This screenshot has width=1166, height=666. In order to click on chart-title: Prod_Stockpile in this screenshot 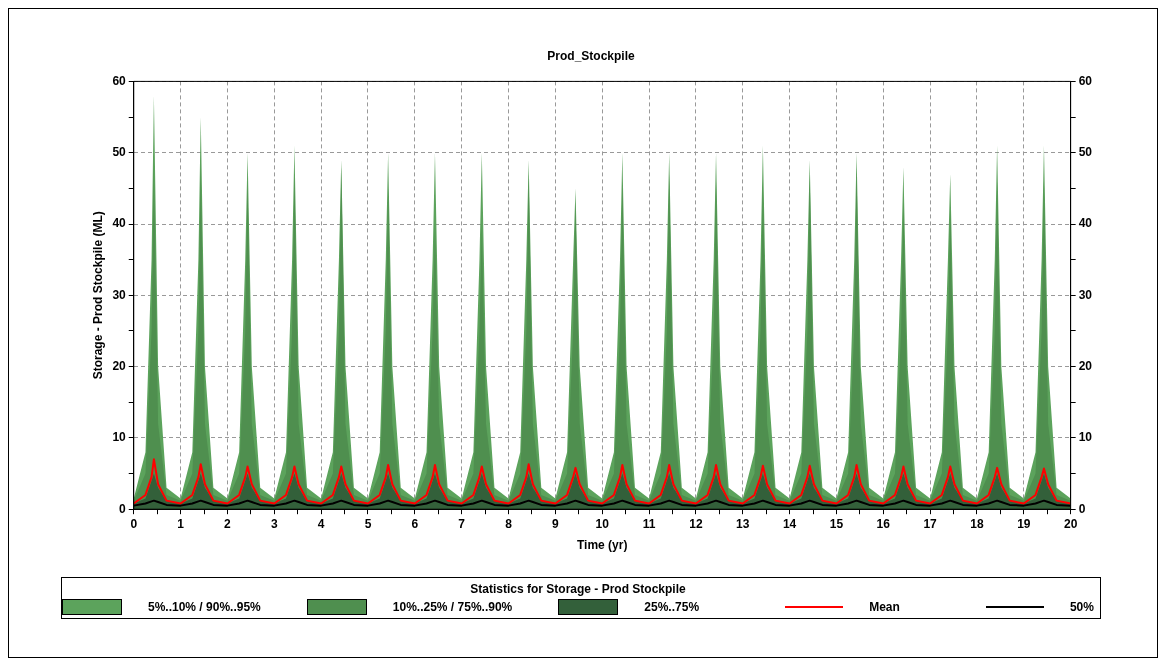, I will do `click(591, 55)`.